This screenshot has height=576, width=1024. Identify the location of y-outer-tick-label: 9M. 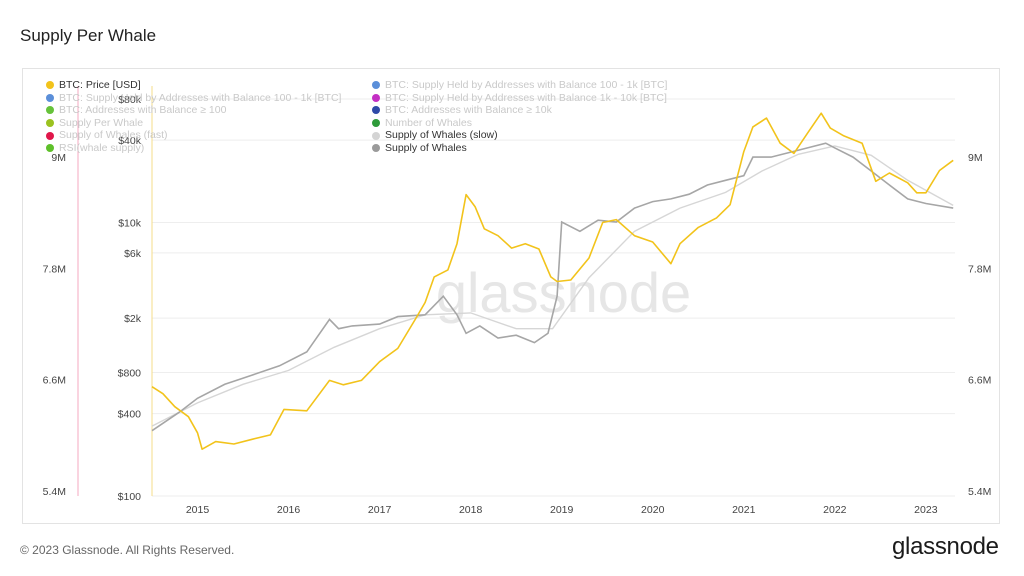
(58, 158).